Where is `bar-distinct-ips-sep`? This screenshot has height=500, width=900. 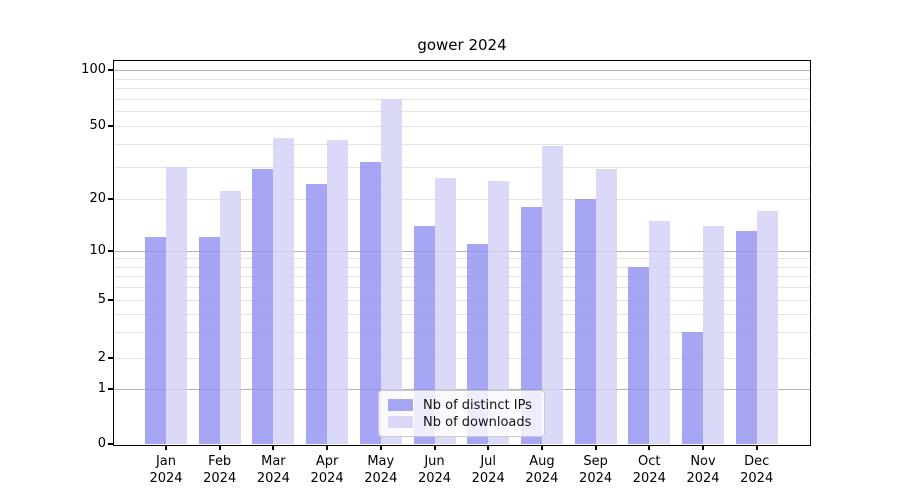
bar-distinct-ips-sep is located at coordinates (585, 321).